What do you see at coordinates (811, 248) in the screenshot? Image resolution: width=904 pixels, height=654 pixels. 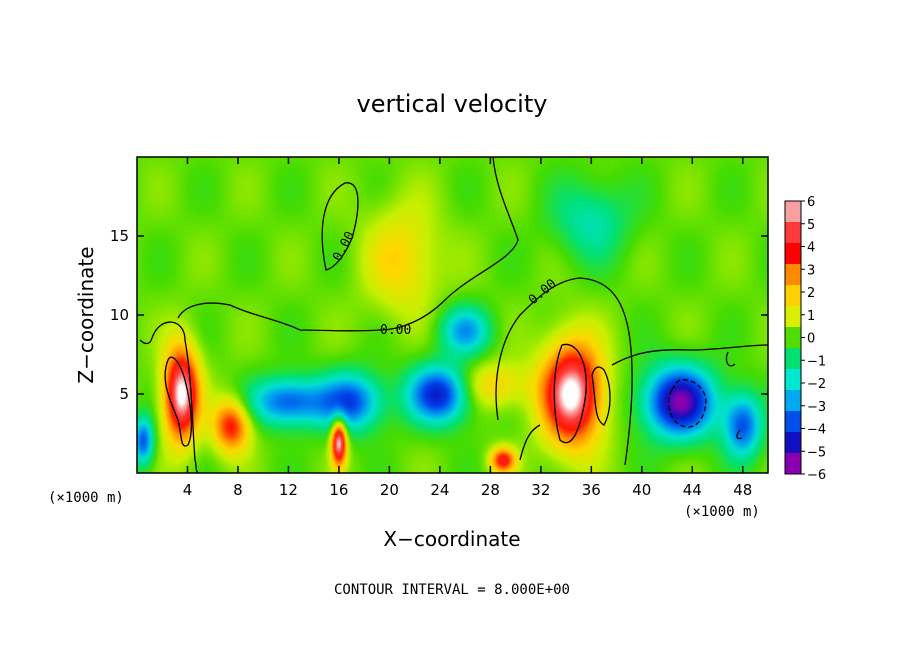 I see `colorbar-label: 4` at bounding box center [811, 248].